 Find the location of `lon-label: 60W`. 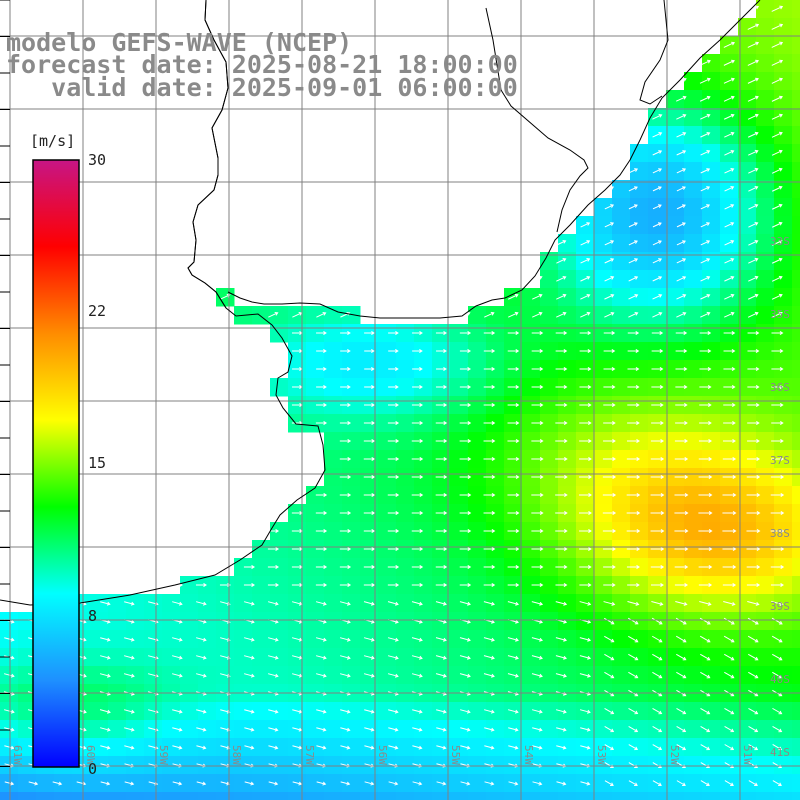

lon-label: 60W is located at coordinates (90, 755).